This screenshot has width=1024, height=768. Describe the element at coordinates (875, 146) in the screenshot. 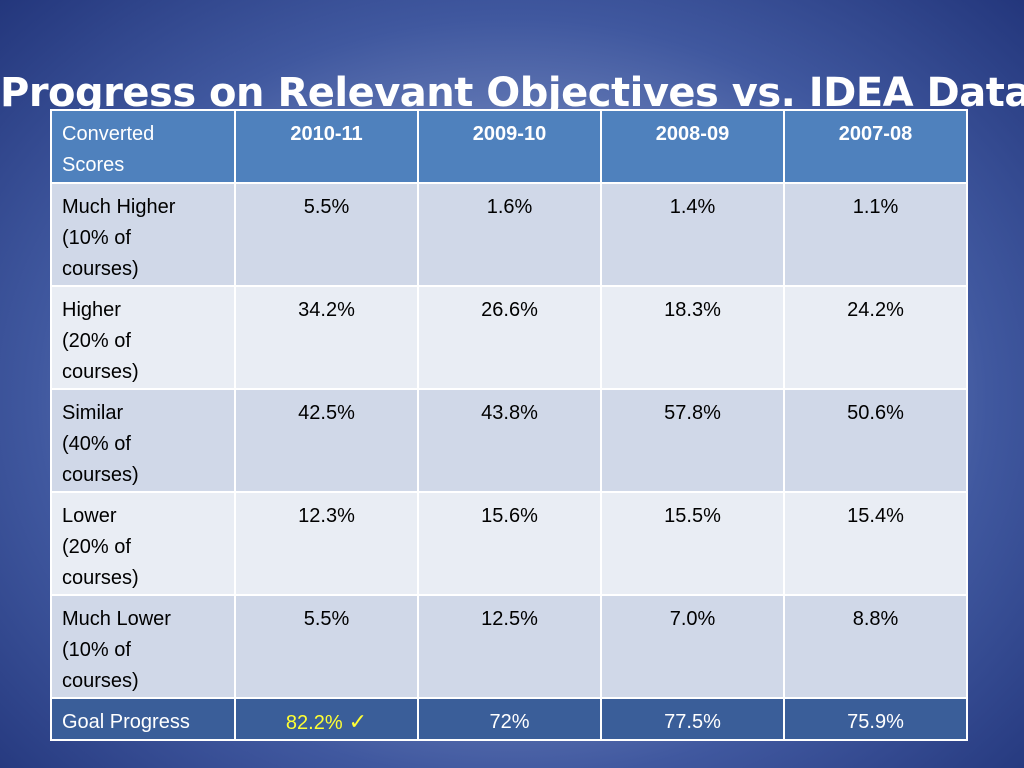

I see `header-year-2007-08: 2007-08` at that location.